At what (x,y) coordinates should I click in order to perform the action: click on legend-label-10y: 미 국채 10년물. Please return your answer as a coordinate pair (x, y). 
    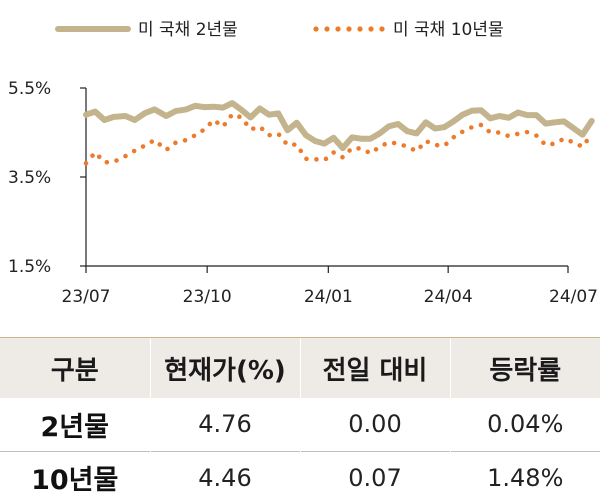
    Looking at the image, I should click on (448, 30).